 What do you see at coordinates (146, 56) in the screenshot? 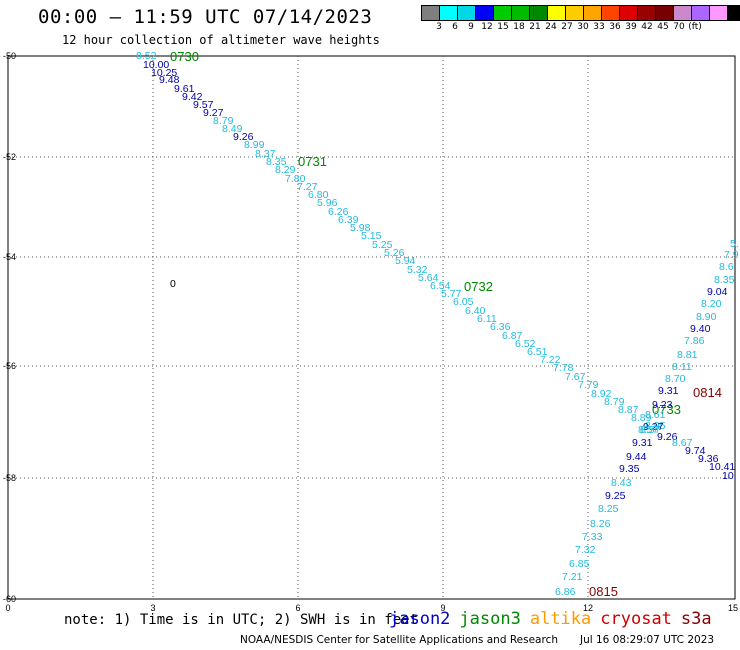
I see `swh-value: 8.52` at bounding box center [146, 56].